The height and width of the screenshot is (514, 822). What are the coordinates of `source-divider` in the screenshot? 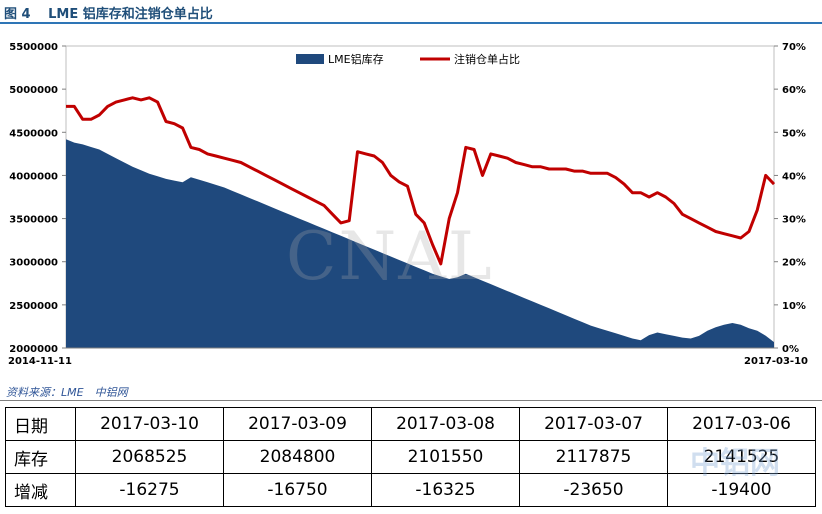 It's located at (411, 400).